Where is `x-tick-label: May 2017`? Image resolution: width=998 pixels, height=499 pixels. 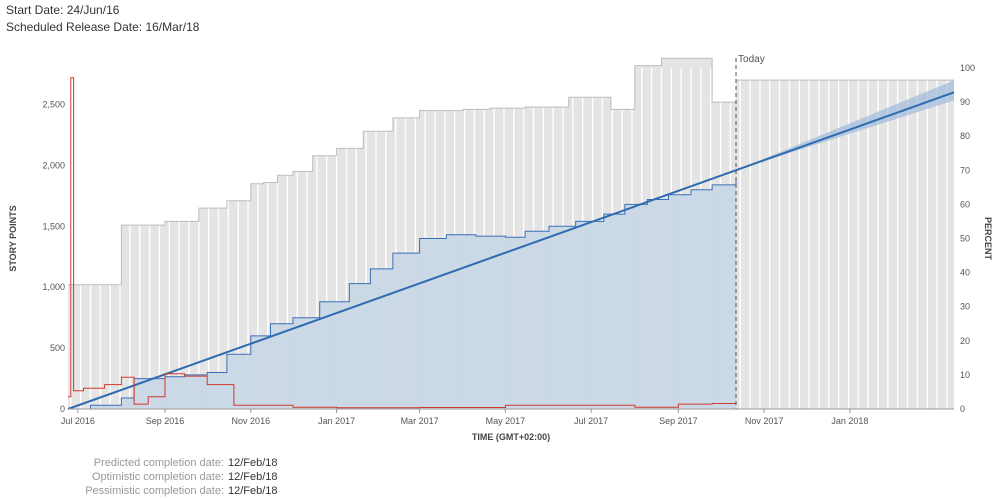 x-tick-label: May 2017 is located at coordinates (506, 421).